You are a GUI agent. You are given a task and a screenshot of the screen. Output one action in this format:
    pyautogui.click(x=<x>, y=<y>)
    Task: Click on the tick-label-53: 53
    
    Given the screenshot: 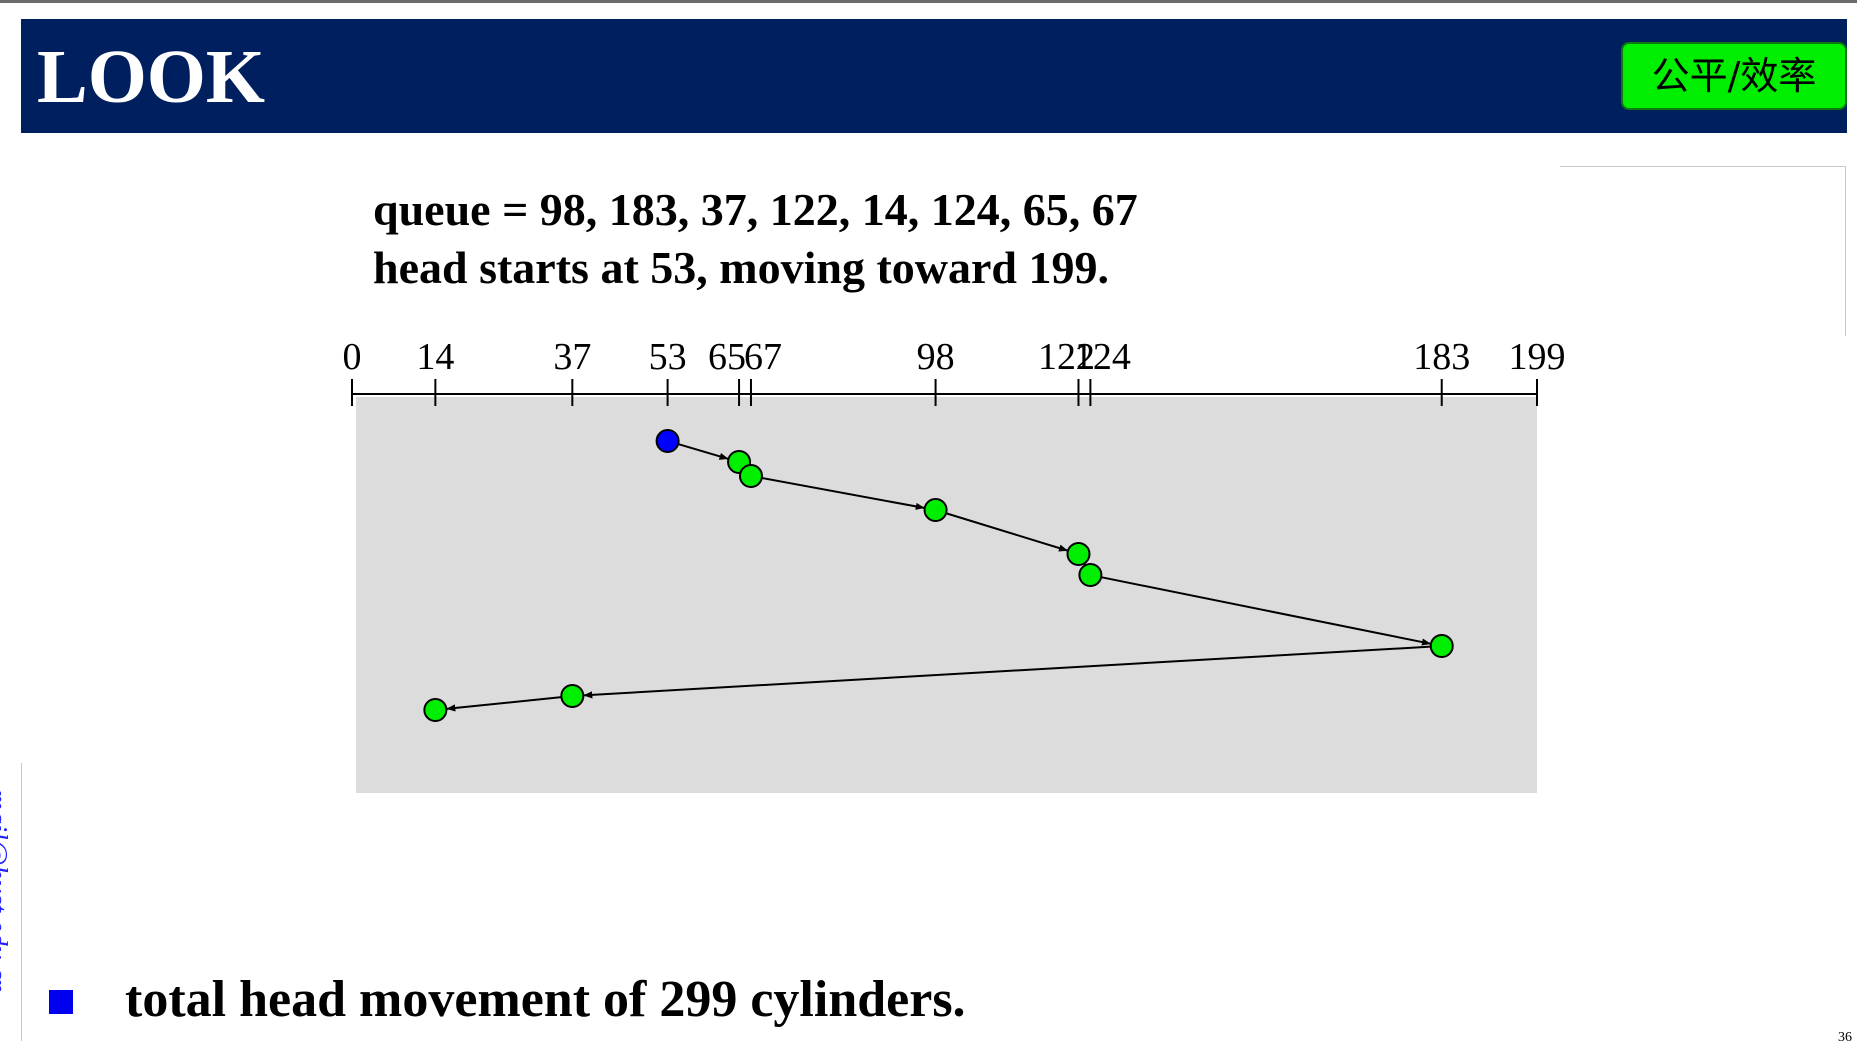 What is the action you would take?
    pyautogui.click(x=668, y=357)
    